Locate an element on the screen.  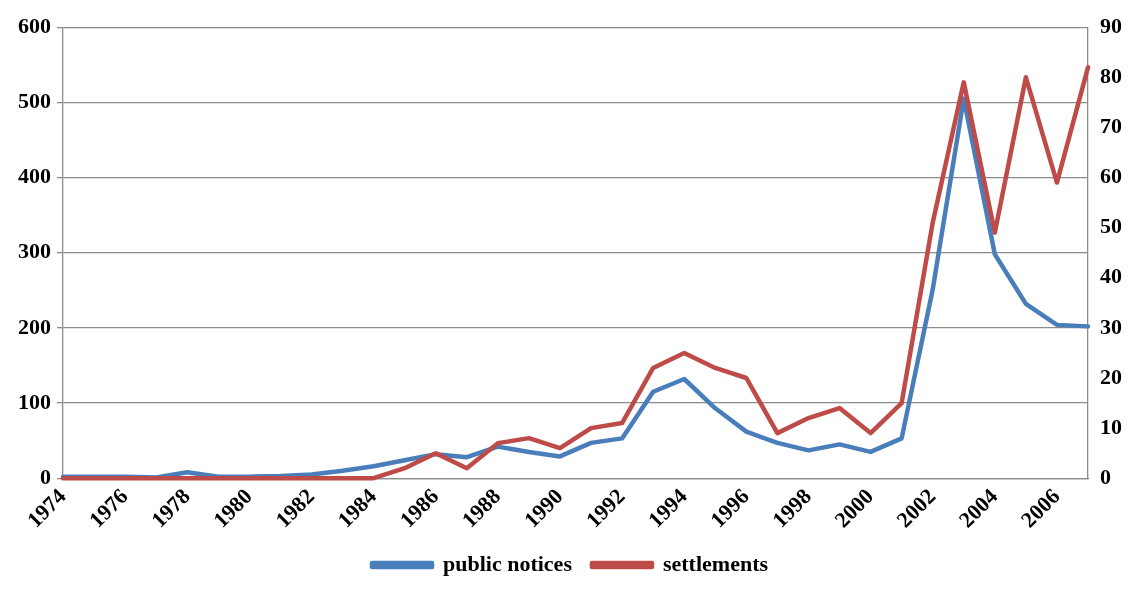
y2-tick-label: 60 is located at coordinates (1111, 176).